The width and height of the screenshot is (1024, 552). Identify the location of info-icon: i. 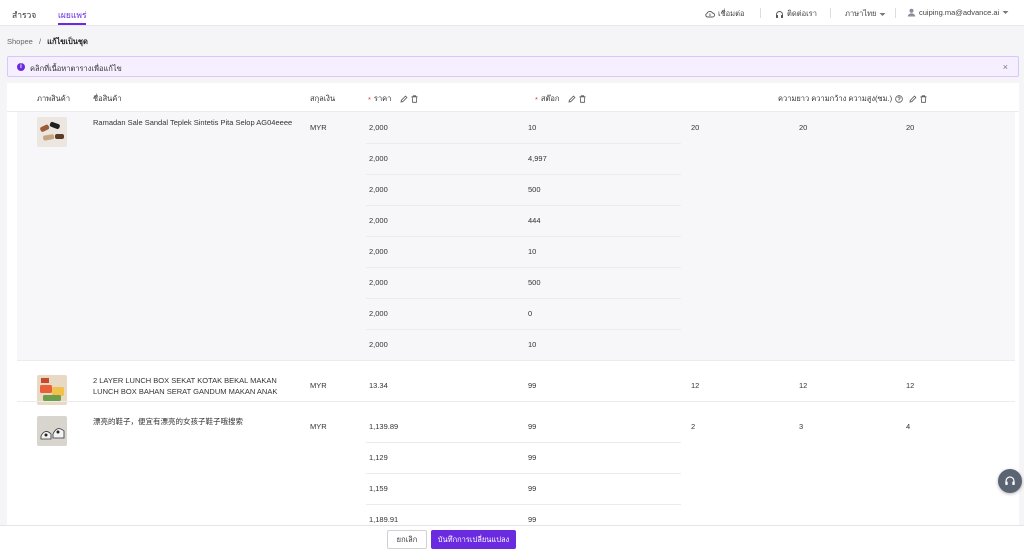
(21, 67).